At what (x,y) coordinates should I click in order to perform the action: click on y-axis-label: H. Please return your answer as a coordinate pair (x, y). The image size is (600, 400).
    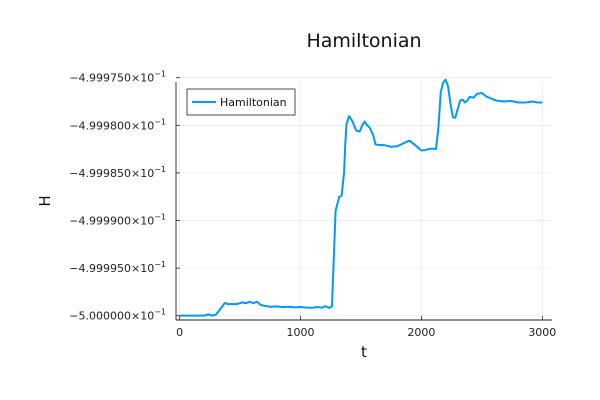
    Looking at the image, I should click on (45, 200).